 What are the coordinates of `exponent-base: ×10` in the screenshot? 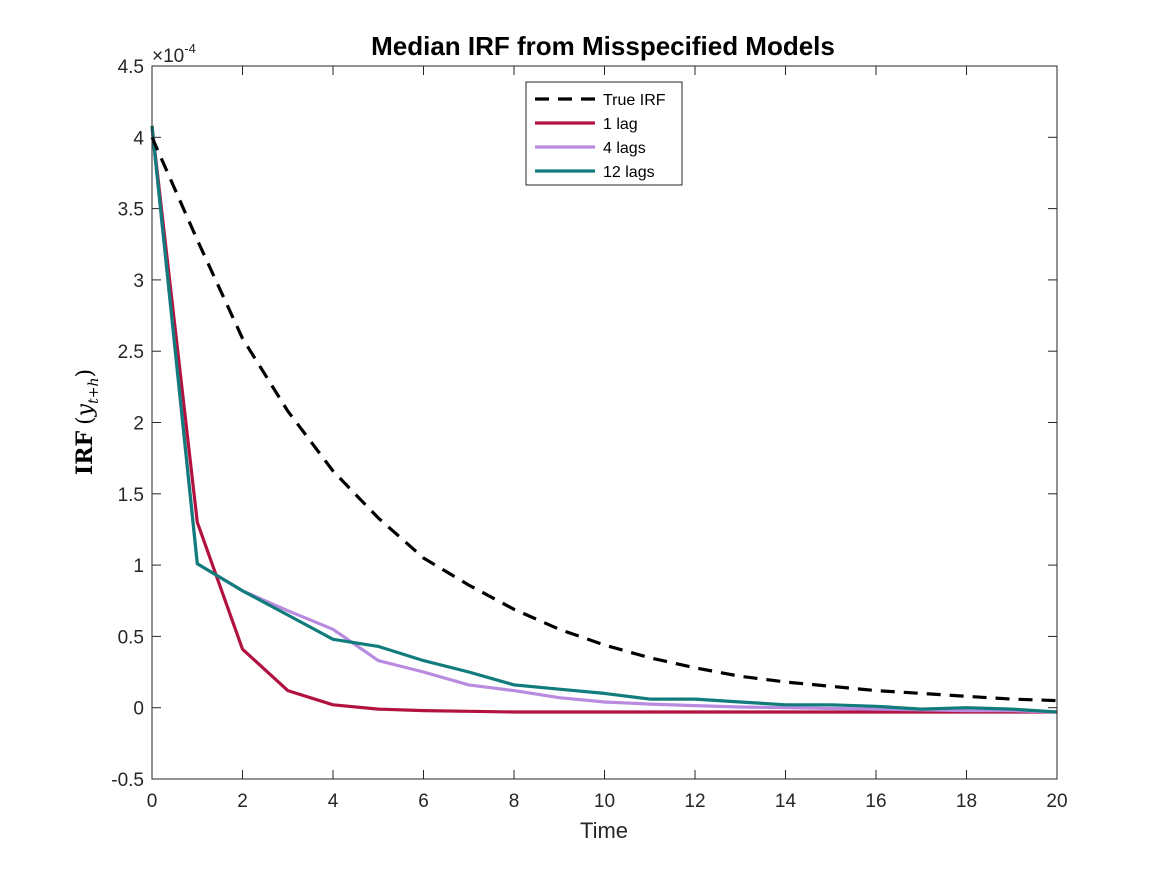 It's located at (168, 56).